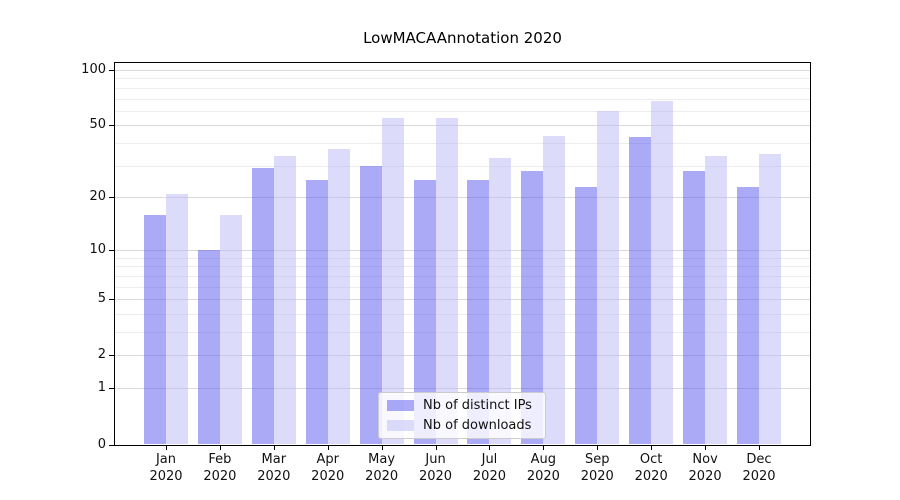 The image size is (900, 500). I want to click on x-tick-month: Aug, so click(543, 459).